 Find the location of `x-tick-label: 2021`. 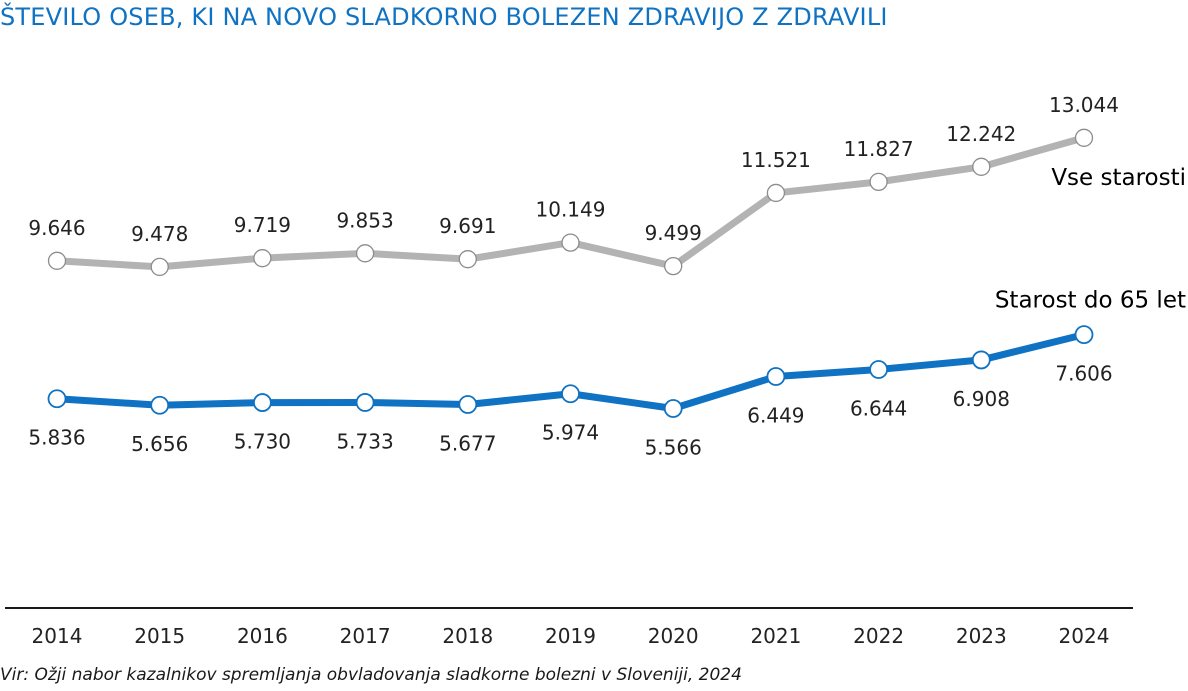

x-tick-label: 2021 is located at coordinates (775, 636).